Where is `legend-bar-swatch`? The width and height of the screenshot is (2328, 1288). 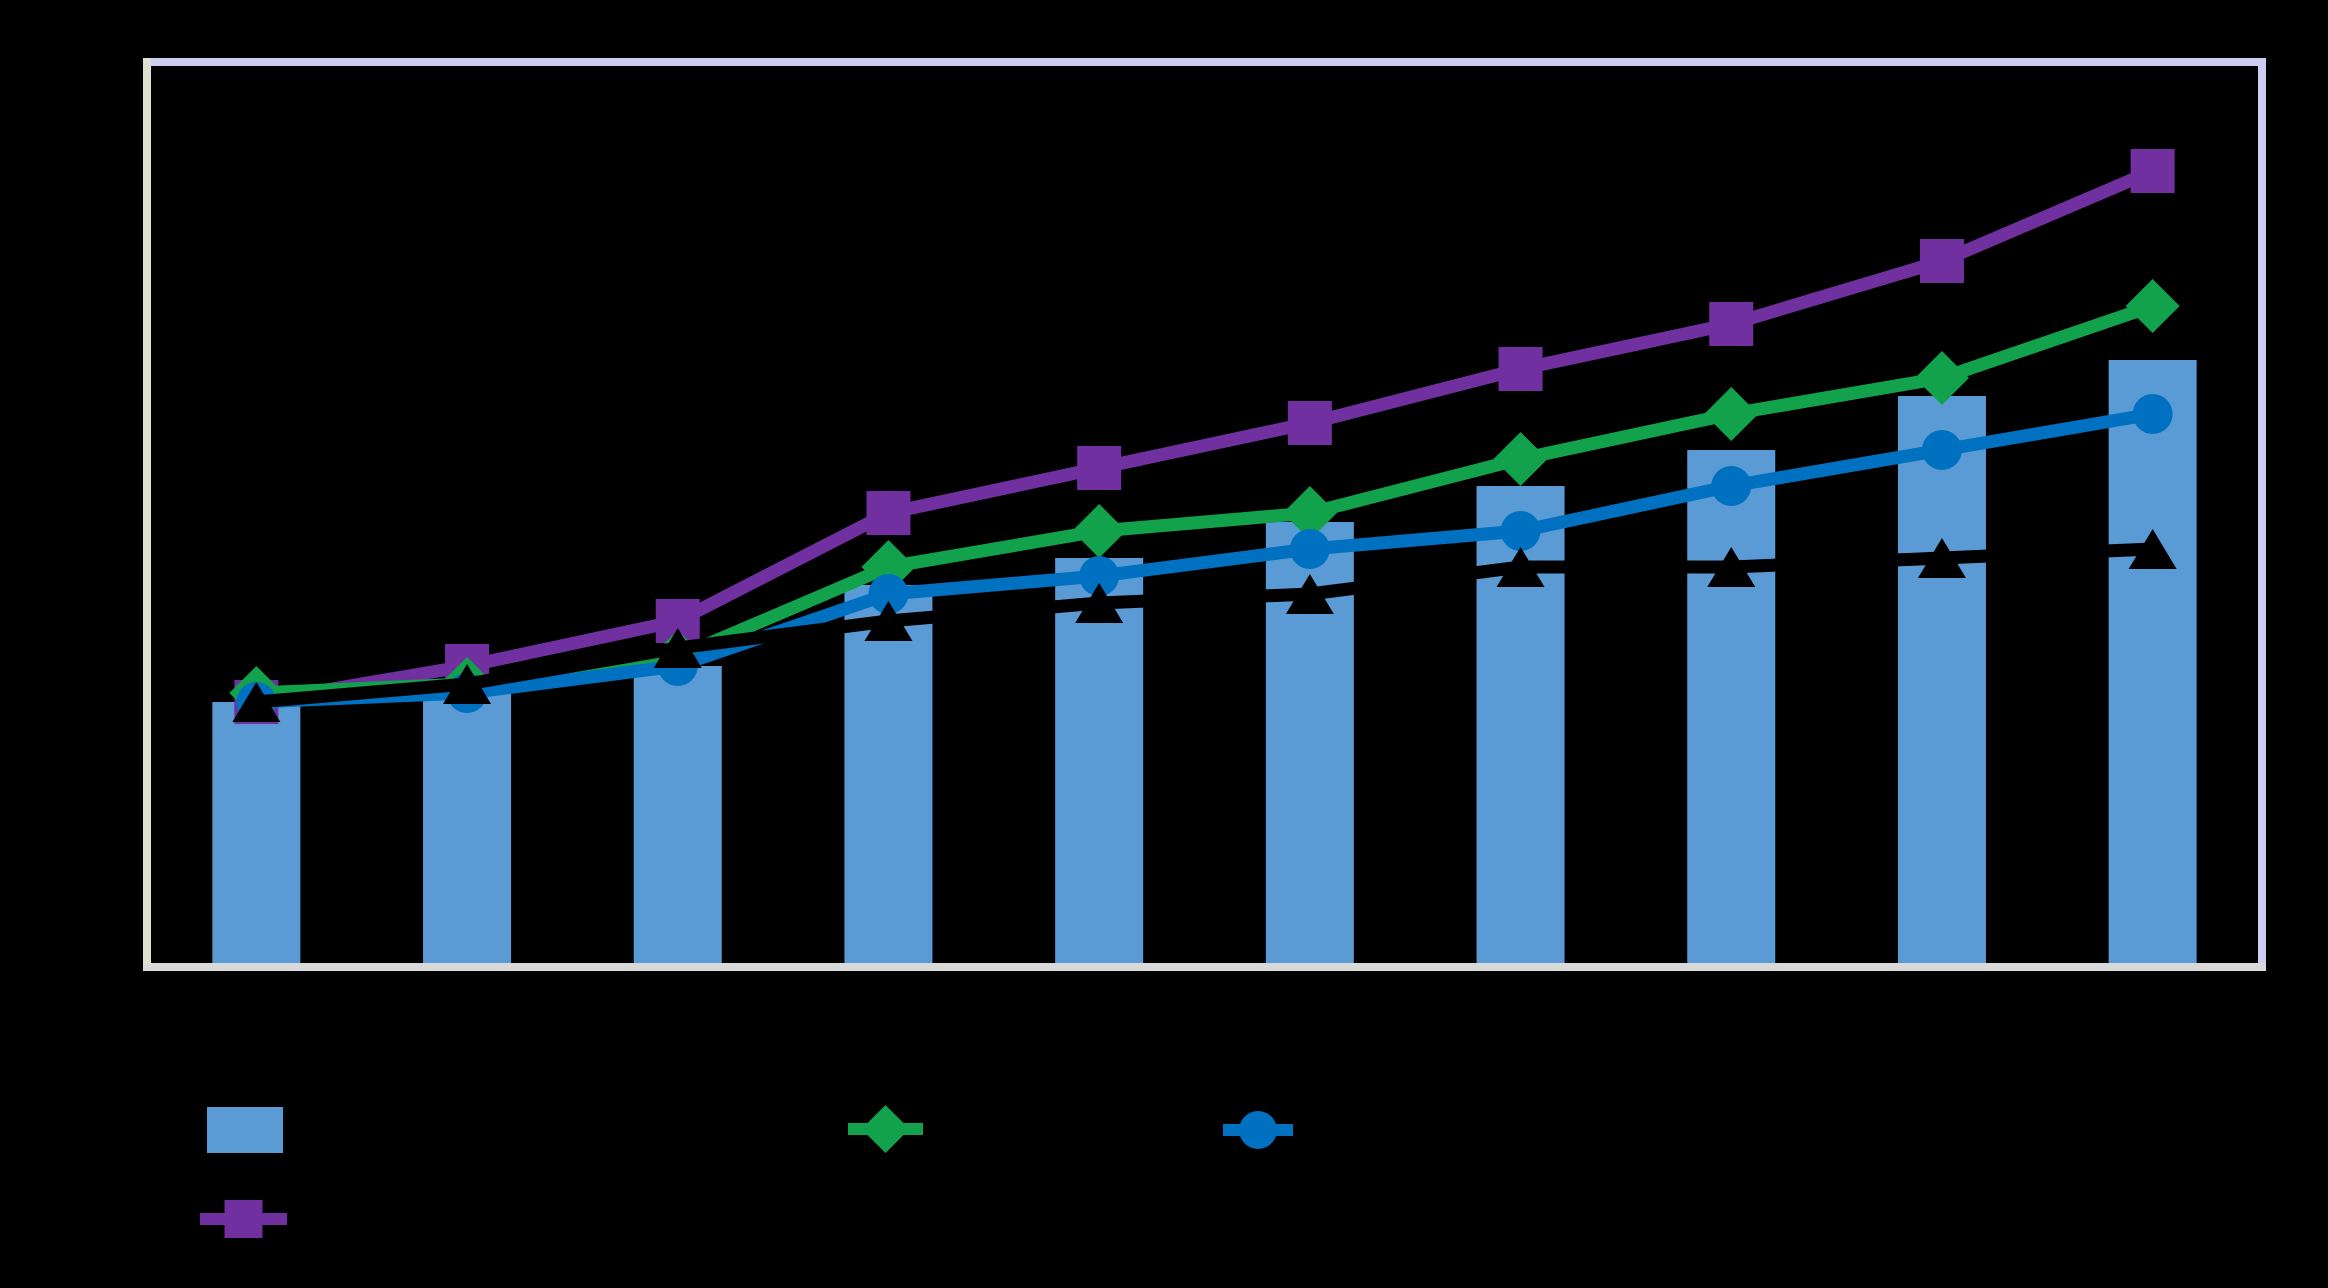
legend-bar-swatch is located at coordinates (245, 1130).